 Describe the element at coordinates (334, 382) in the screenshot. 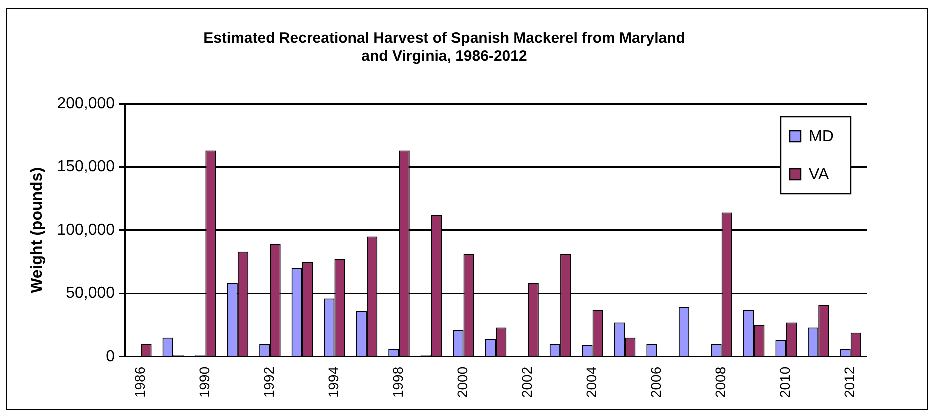

I see `x-tick-label: 1994` at that location.